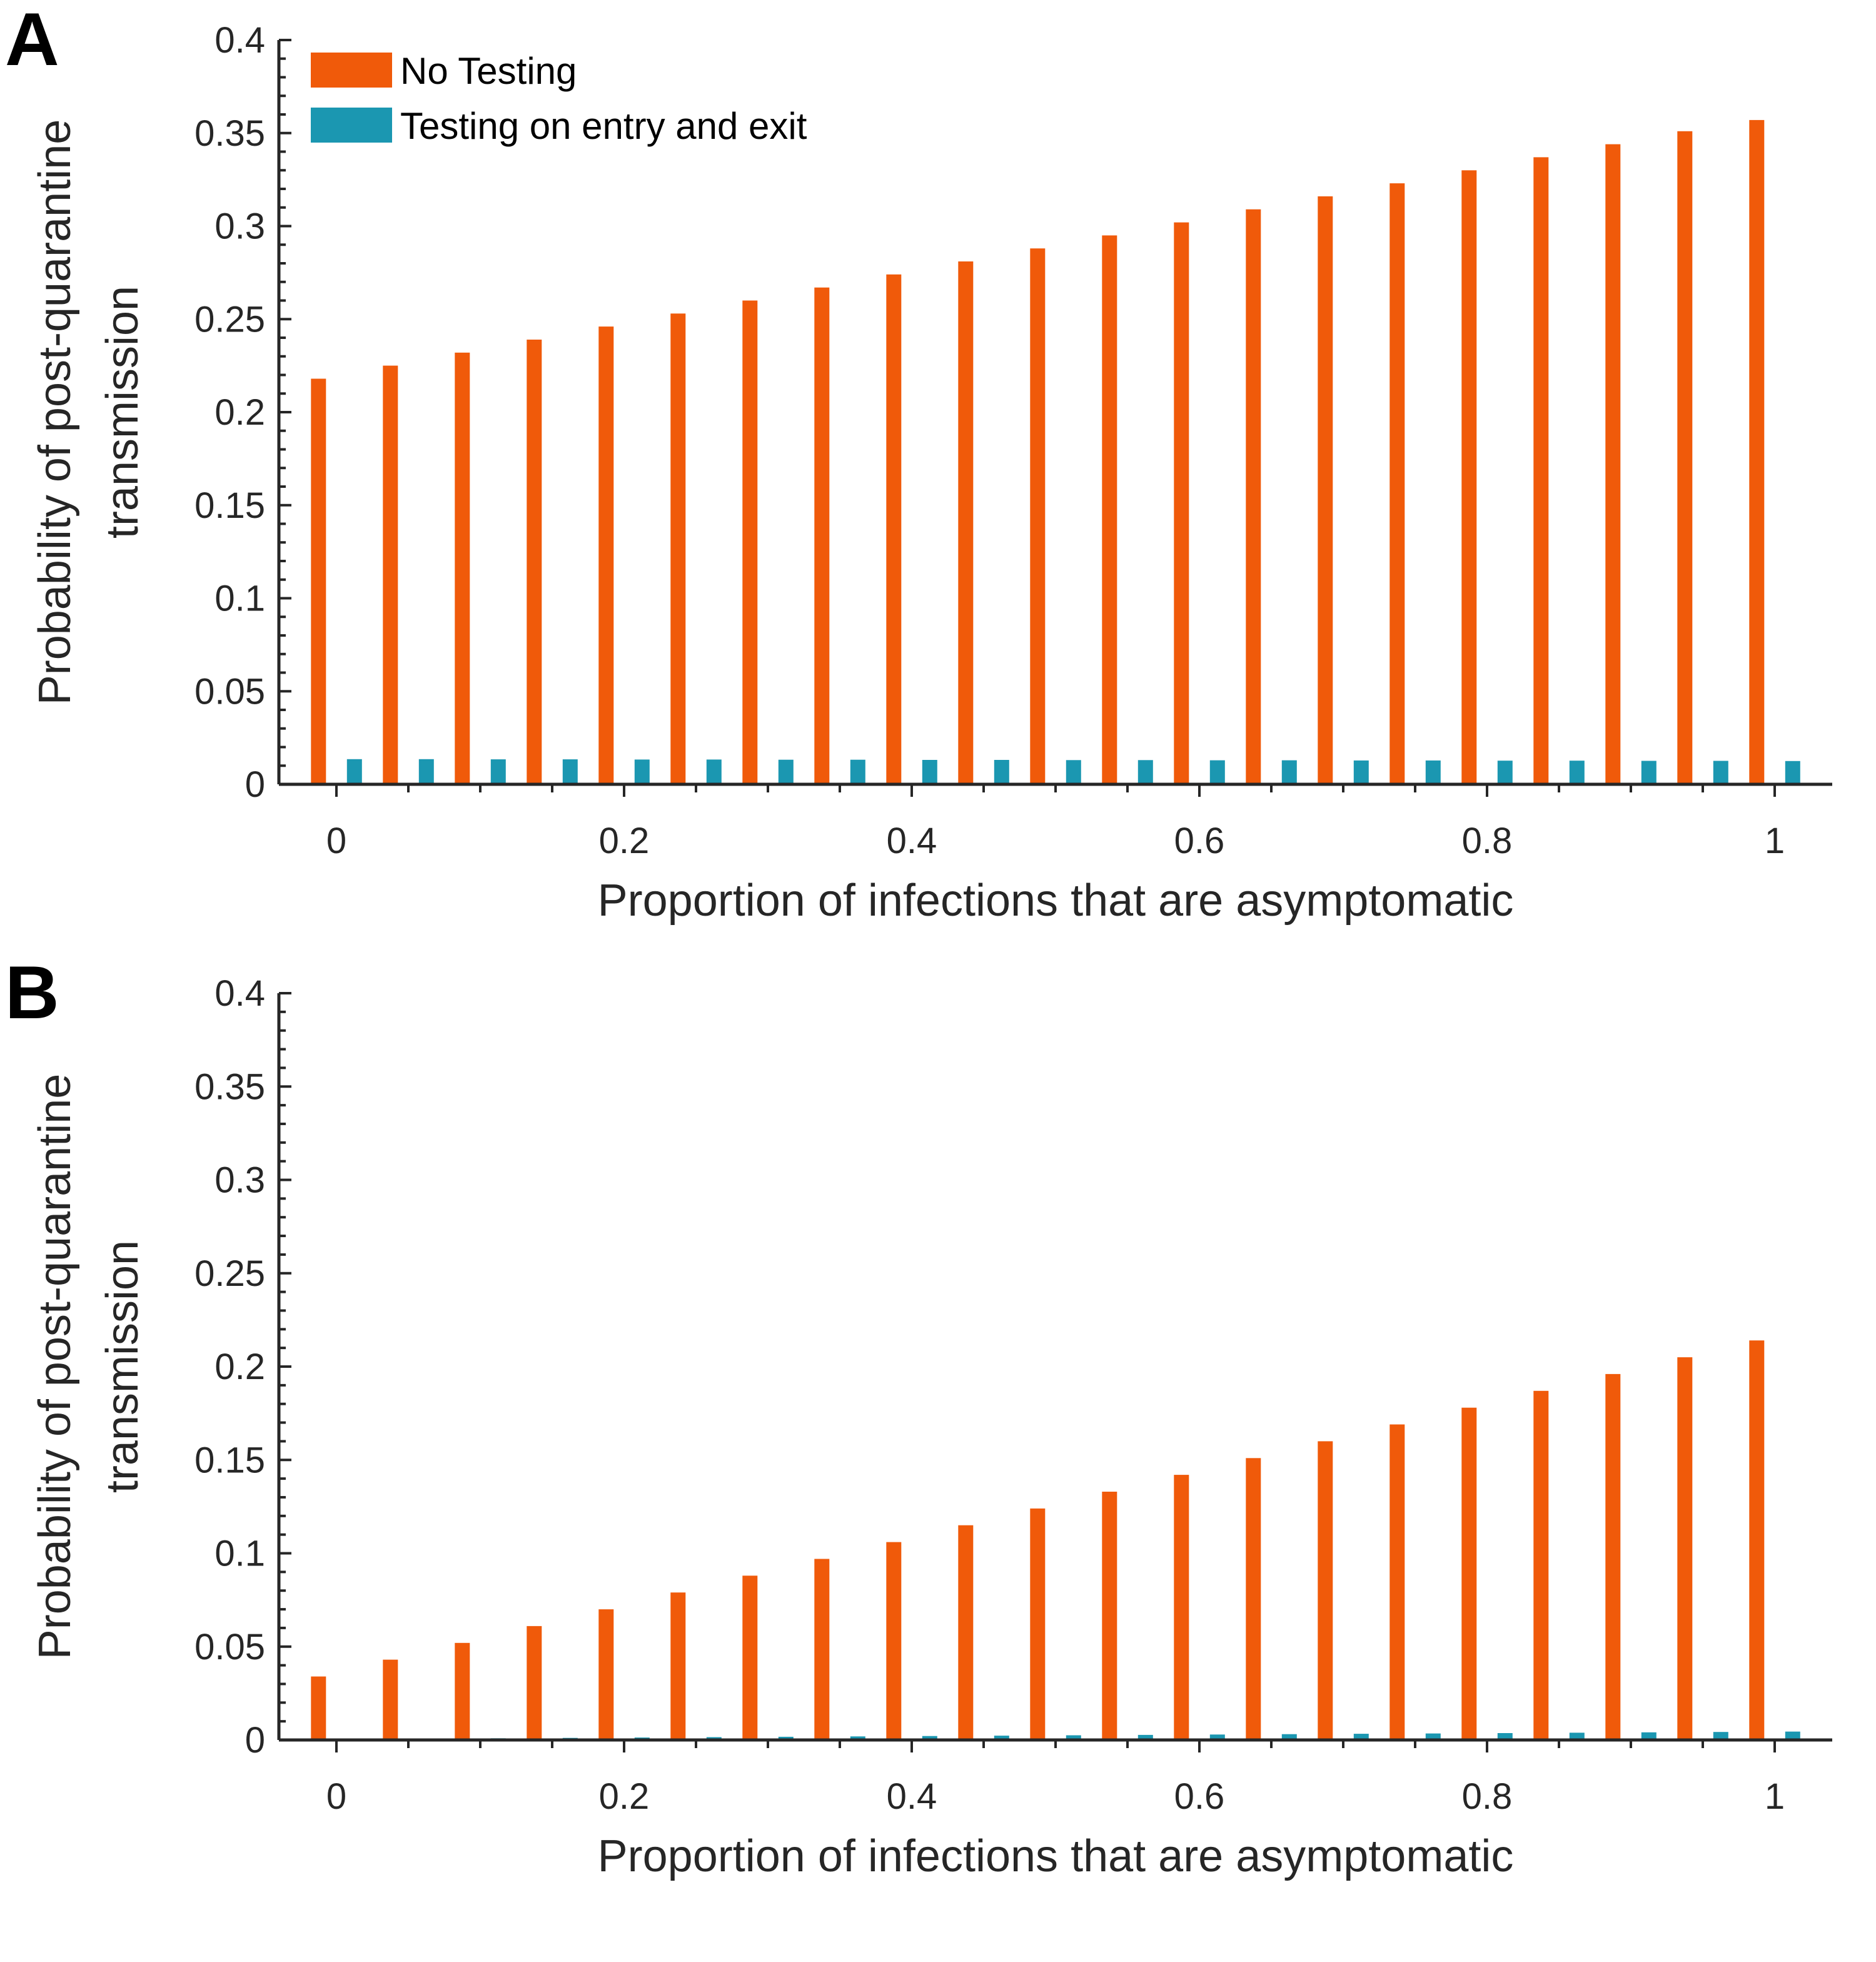 The width and height of the screenshot is (1876, 1962). What do you see at coordinates (559, 98) in the screenshot?
I see `legend: No Testing Testing on entry and exit` at bounding box center [559, 98].